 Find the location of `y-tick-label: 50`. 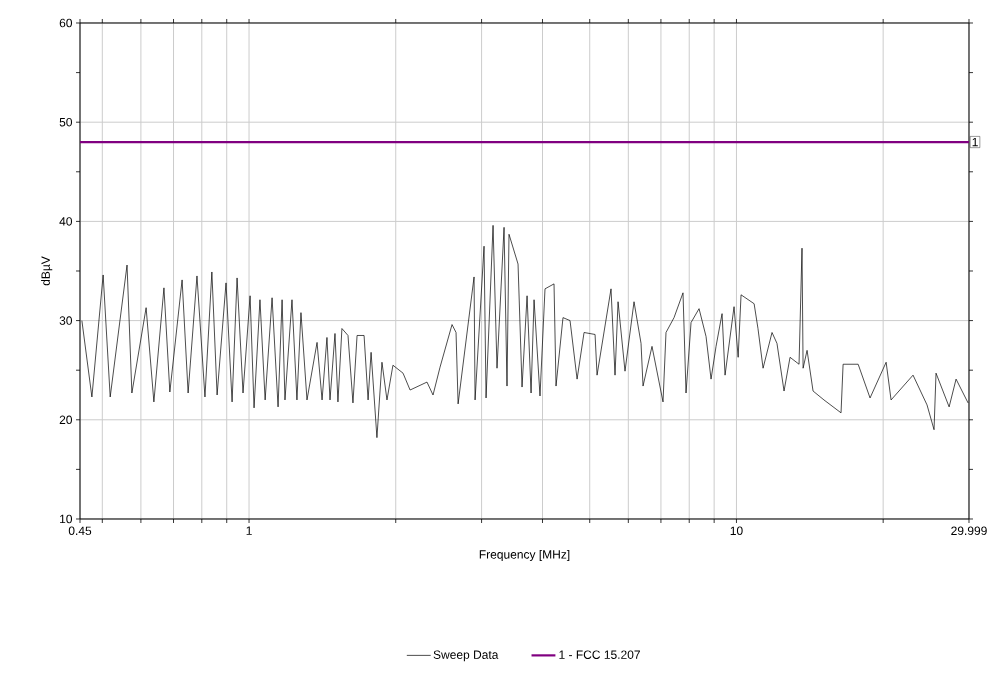

y-tick-label: 50 is located at coordinates (66, 122).